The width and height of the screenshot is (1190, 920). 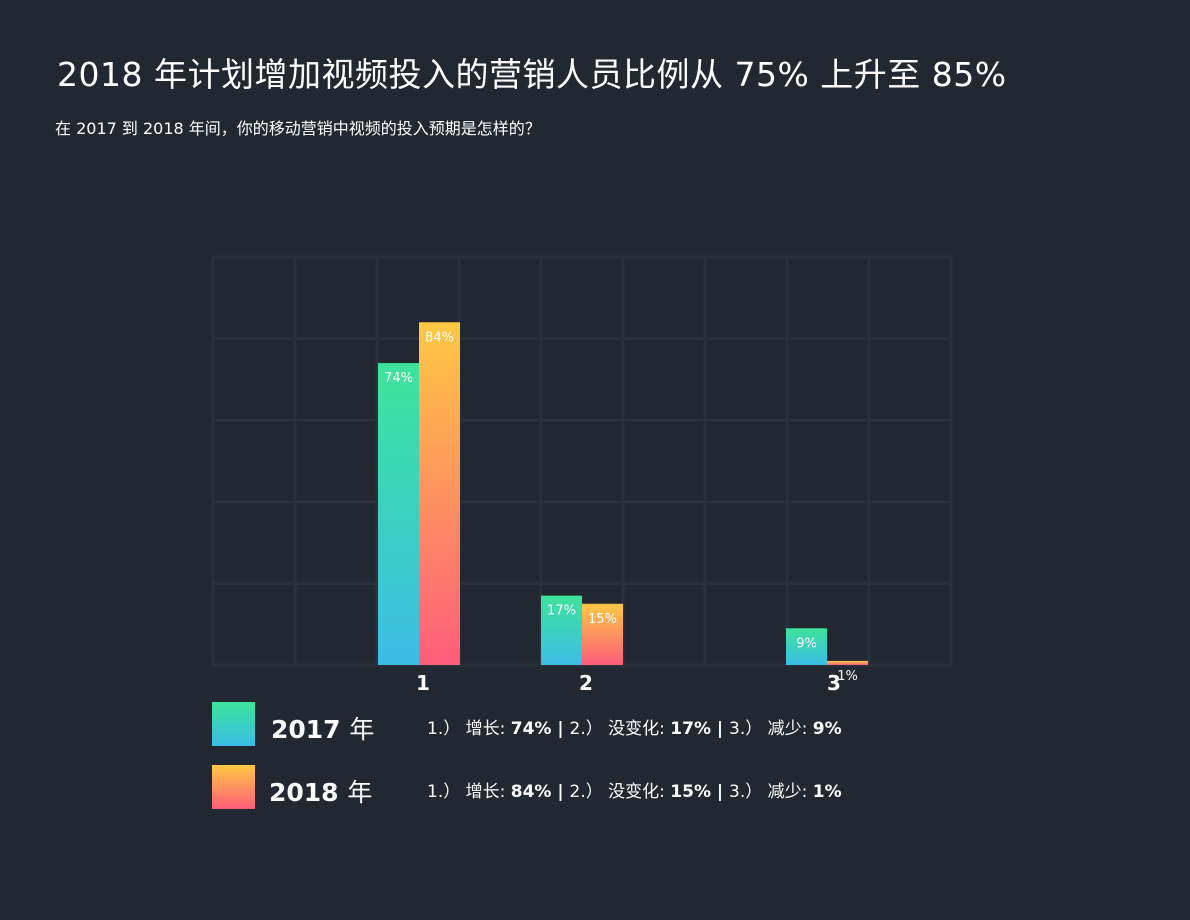 I want to click on chart-title: 2018 年计划增加视频投入的营销人员比例从 75% 上升至 85%, so click(x=532, y=74).